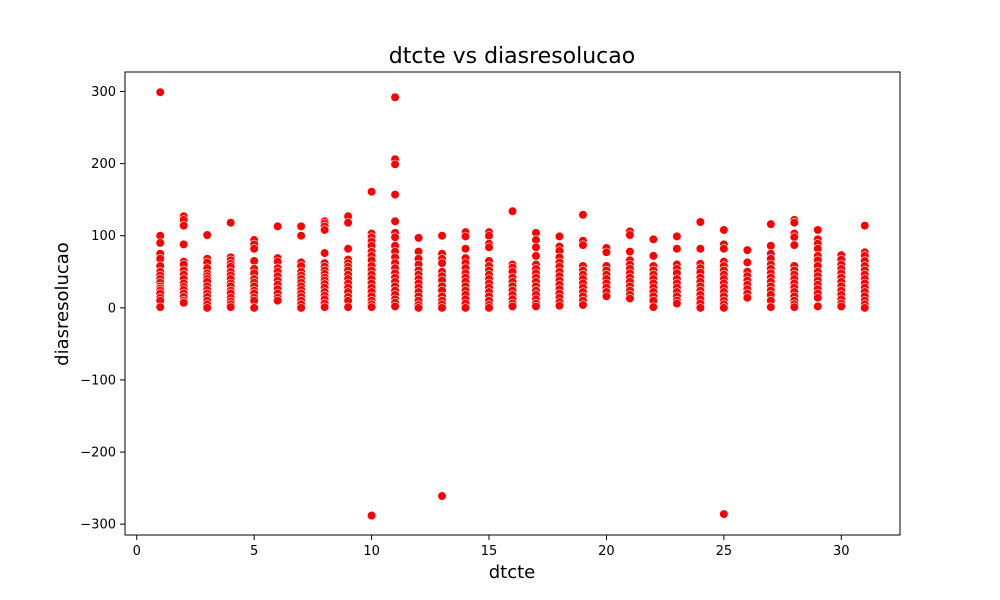 This screenshot has width=1000, height=600. What do you see at coordinates (112, 308) in the screenshot?
I see `y-tick-label: 0` at bounding box center [112, 308].